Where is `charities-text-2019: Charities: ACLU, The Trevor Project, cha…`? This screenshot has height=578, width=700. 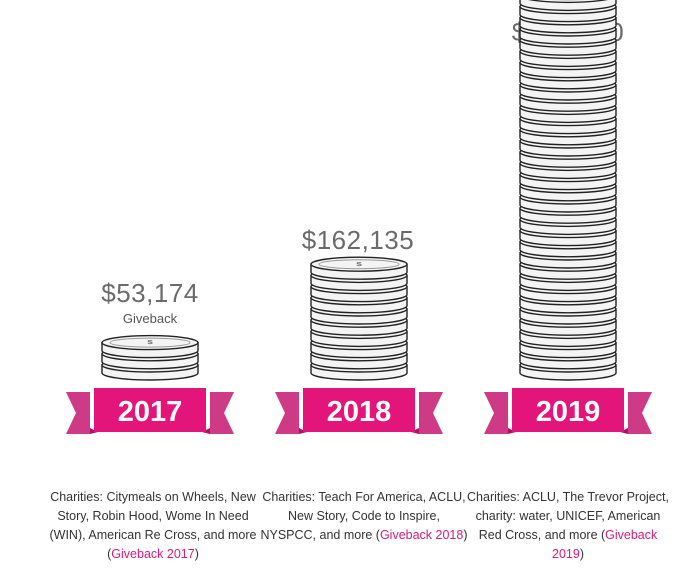 charities-text-2019: Charities: ACLU, The Trevor Project, cha… is located at coordinates (568, 516).